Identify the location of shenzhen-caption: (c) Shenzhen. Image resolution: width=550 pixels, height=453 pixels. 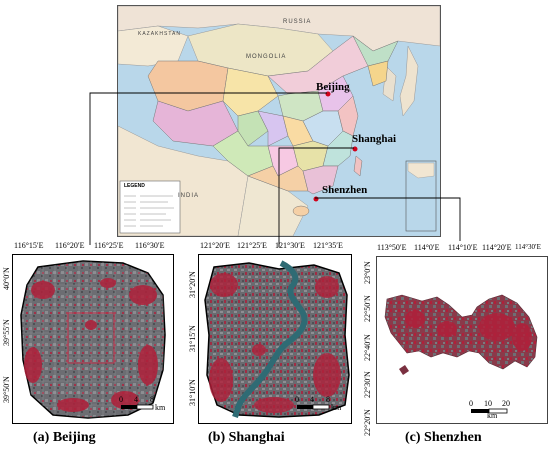
(443, 437).